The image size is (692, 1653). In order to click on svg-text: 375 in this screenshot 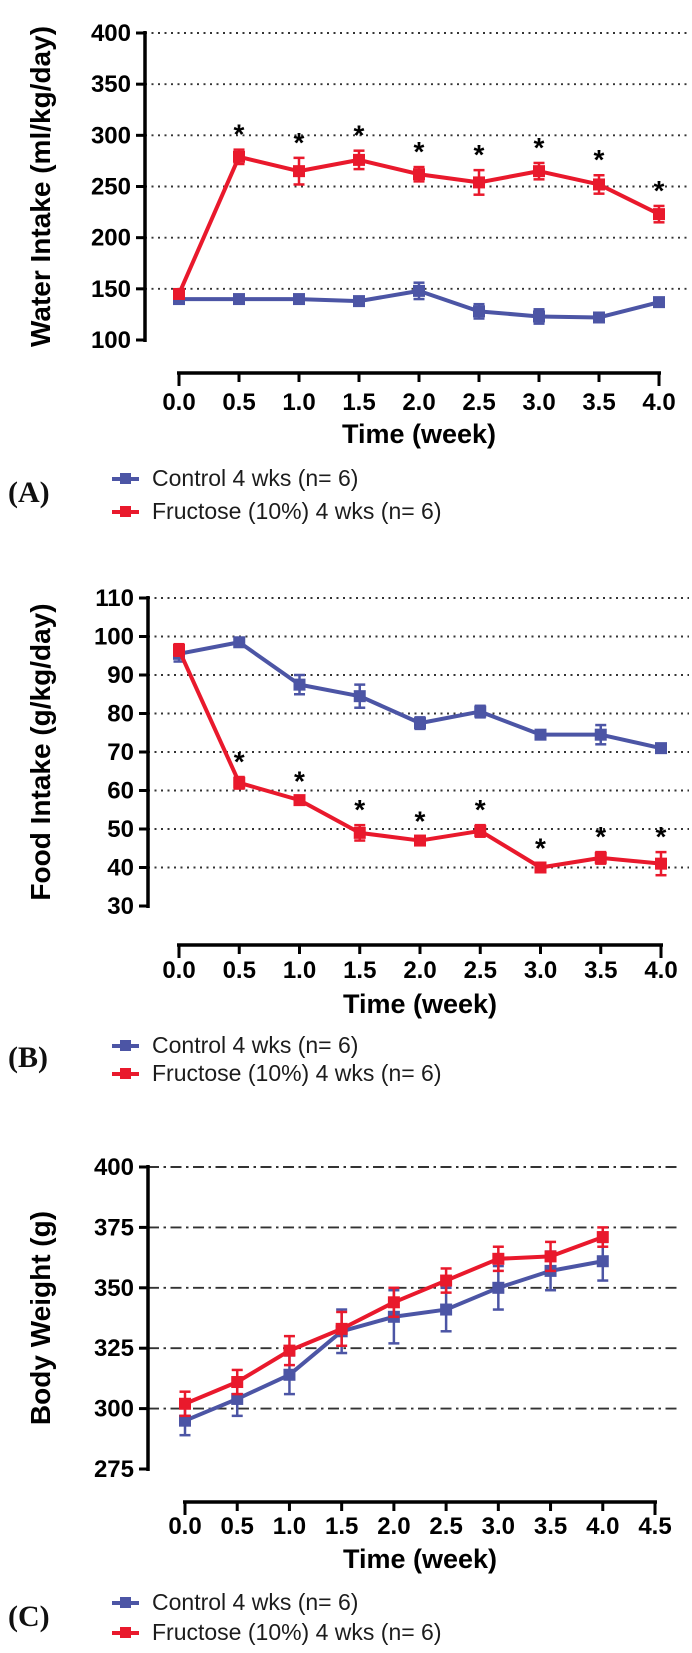, I will do `click(114, 1227)`.